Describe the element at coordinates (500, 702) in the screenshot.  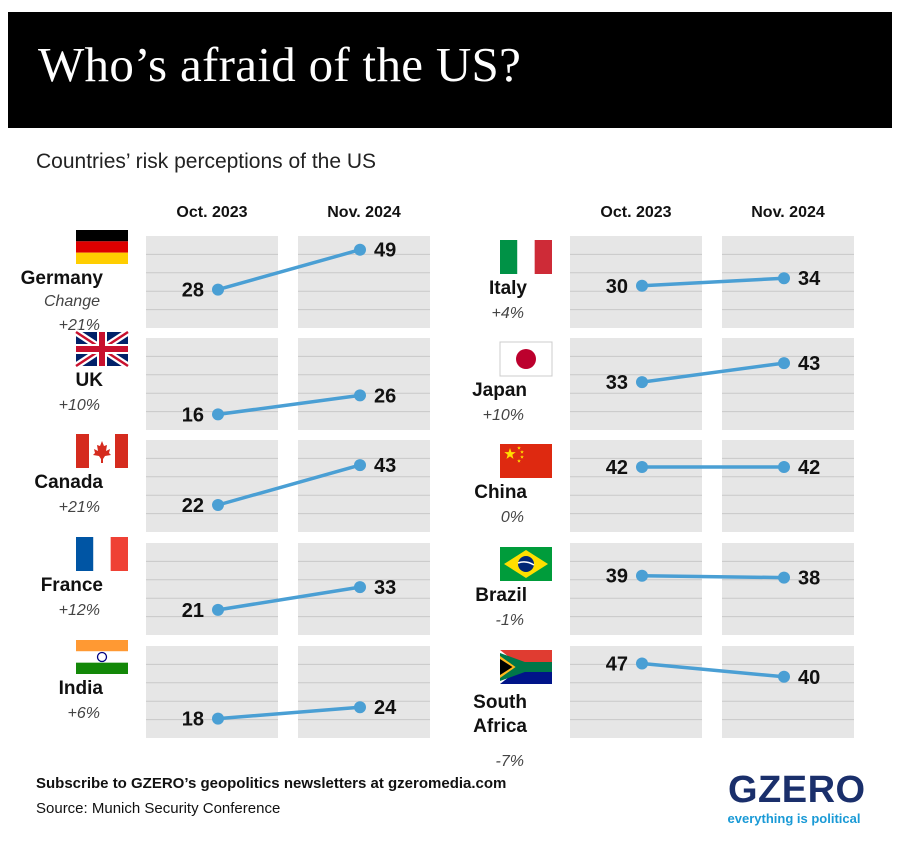
I see `country-label: South` at that location.